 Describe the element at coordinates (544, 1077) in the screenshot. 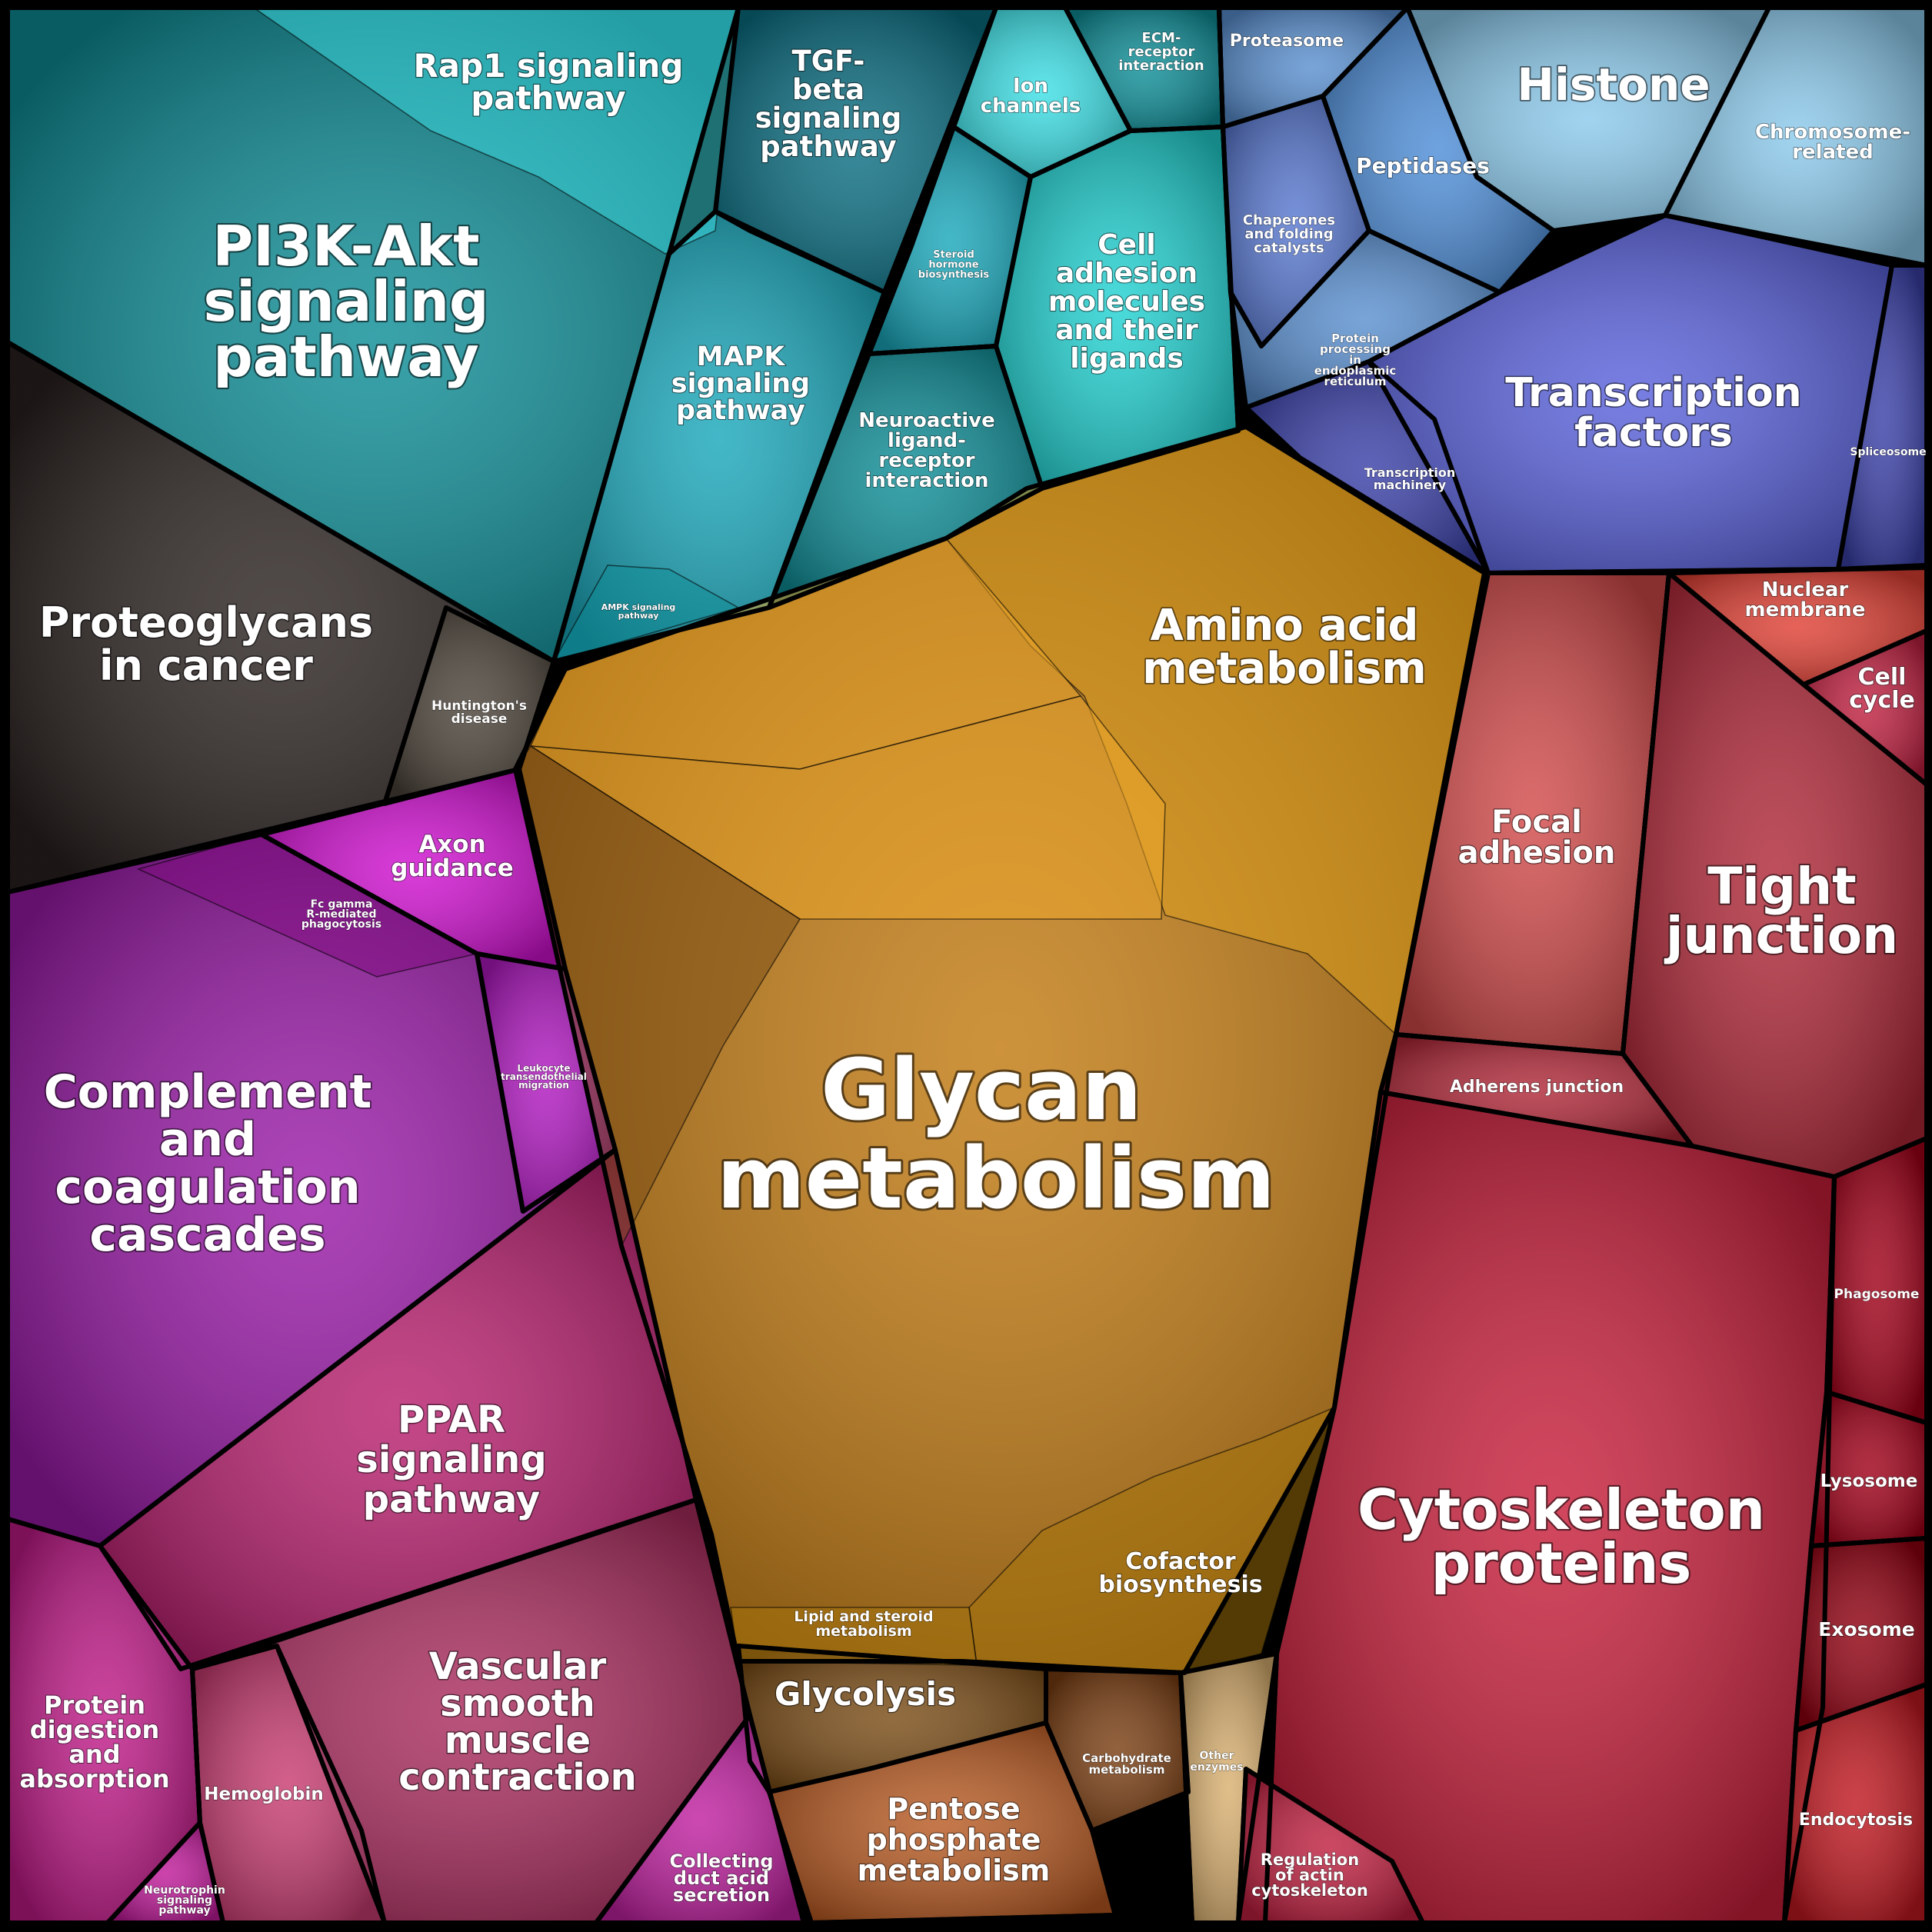

I see `label-leukocyte: Leukocyte transendothelial migration` at that location.